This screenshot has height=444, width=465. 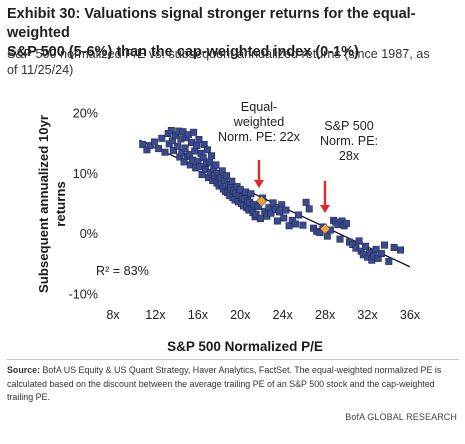 I want to click on source-label: Source:, so click(x=24, y=370).